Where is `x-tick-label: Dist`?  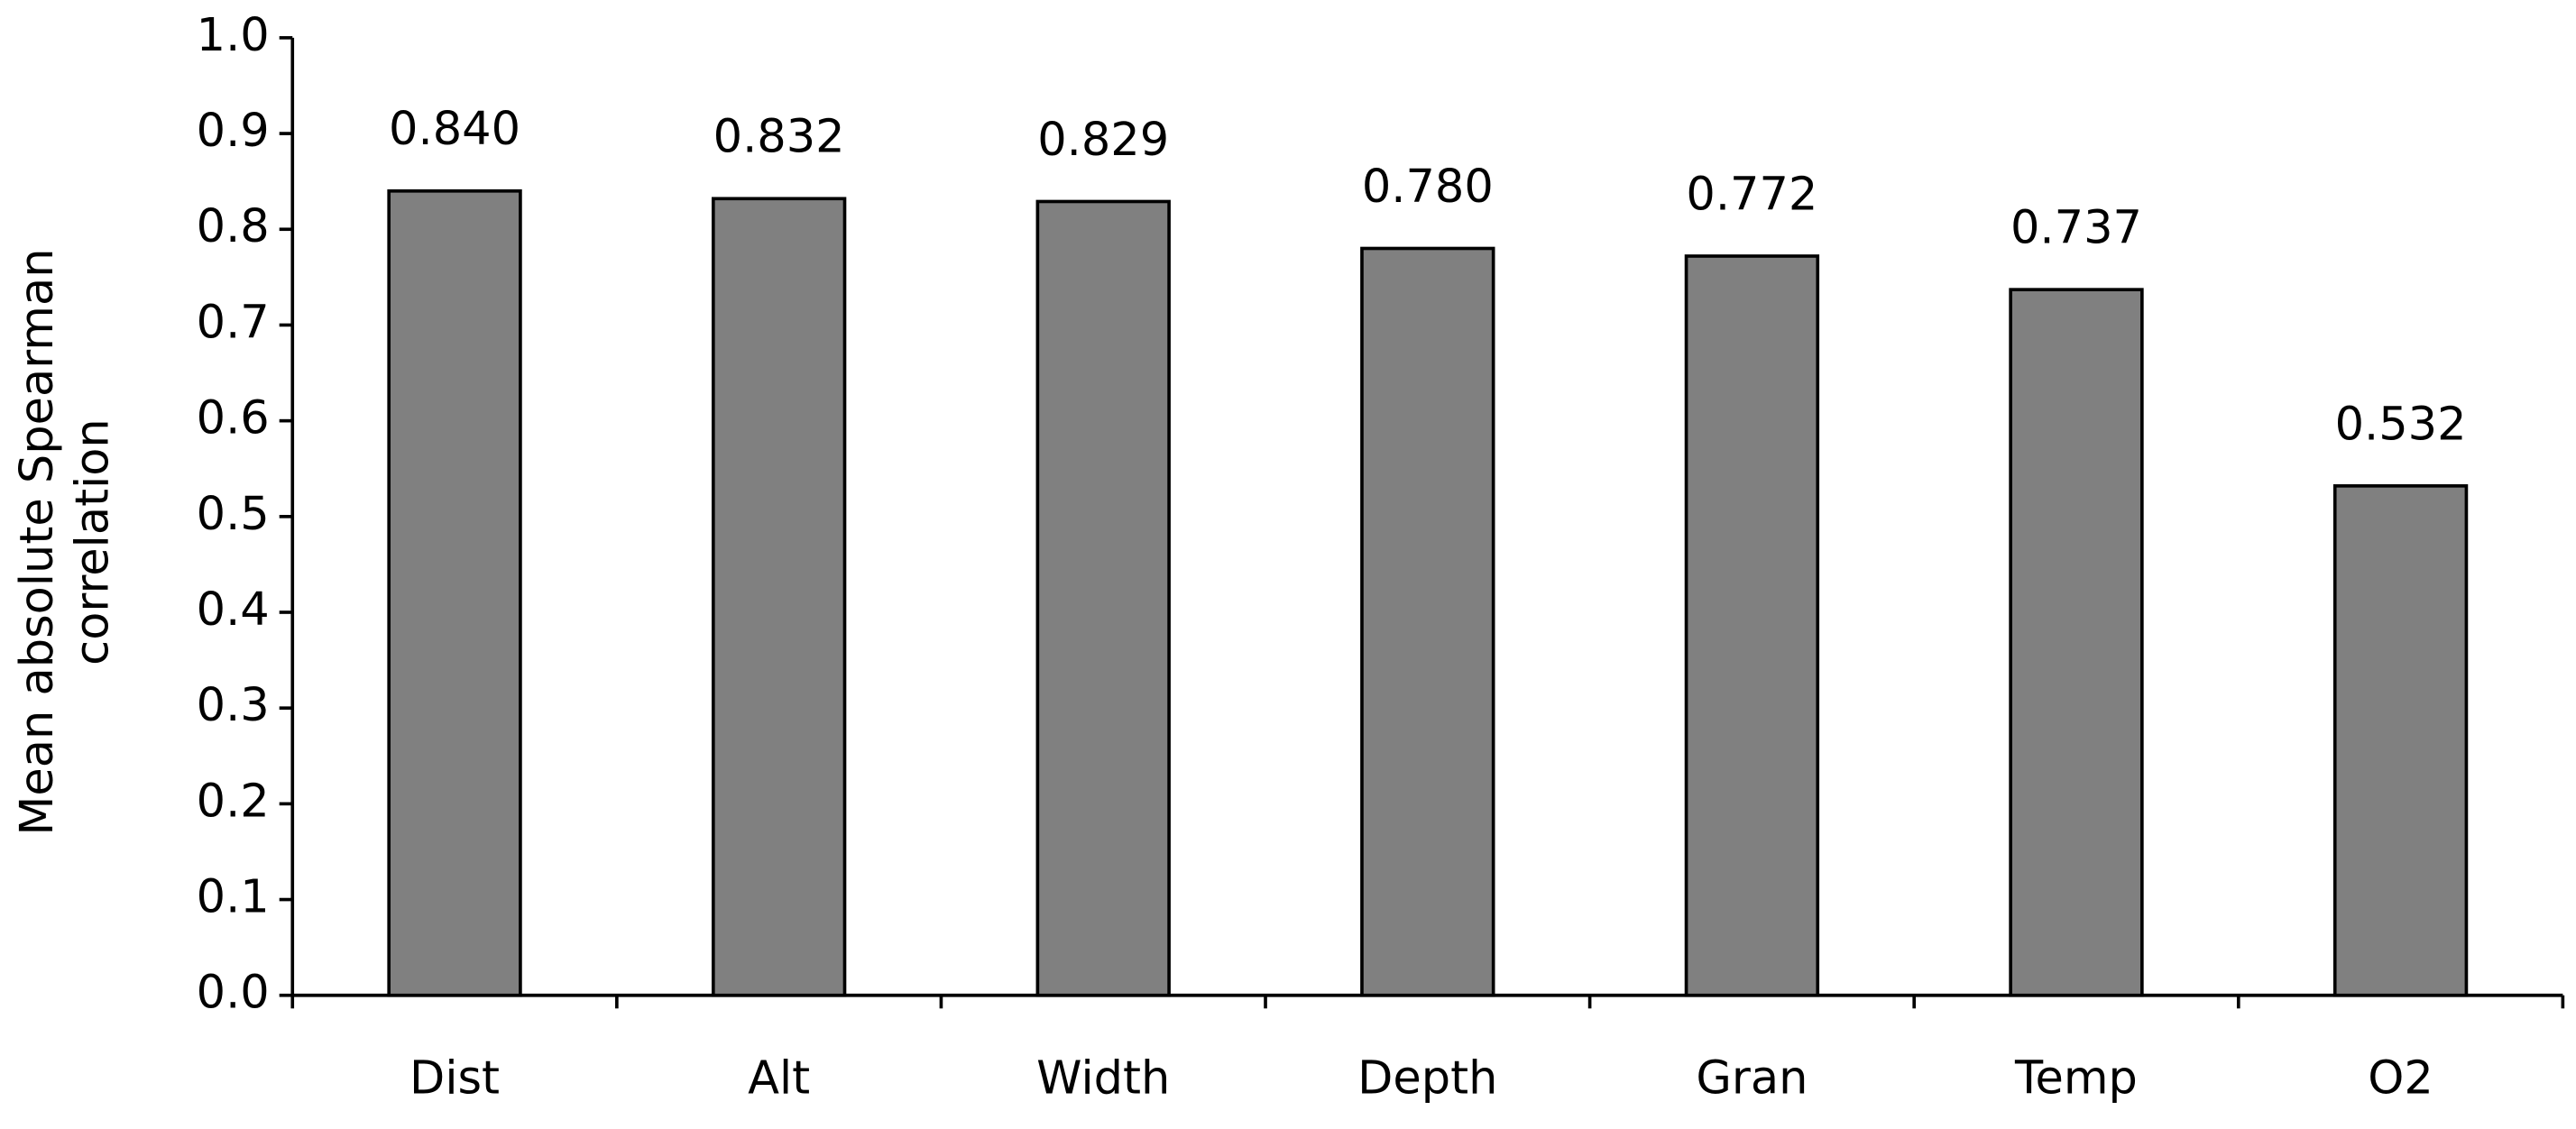
x-tick-label: Dist is located at coordinates (454, 1078).